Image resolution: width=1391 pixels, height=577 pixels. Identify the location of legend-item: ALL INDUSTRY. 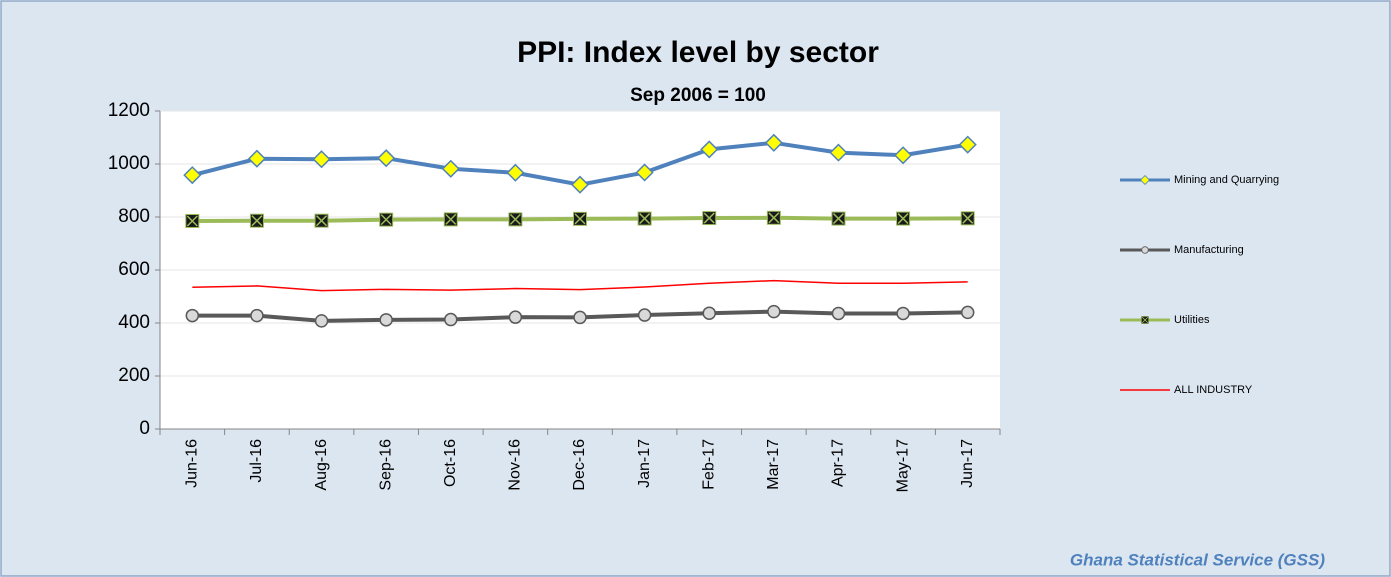
(1186, 390).